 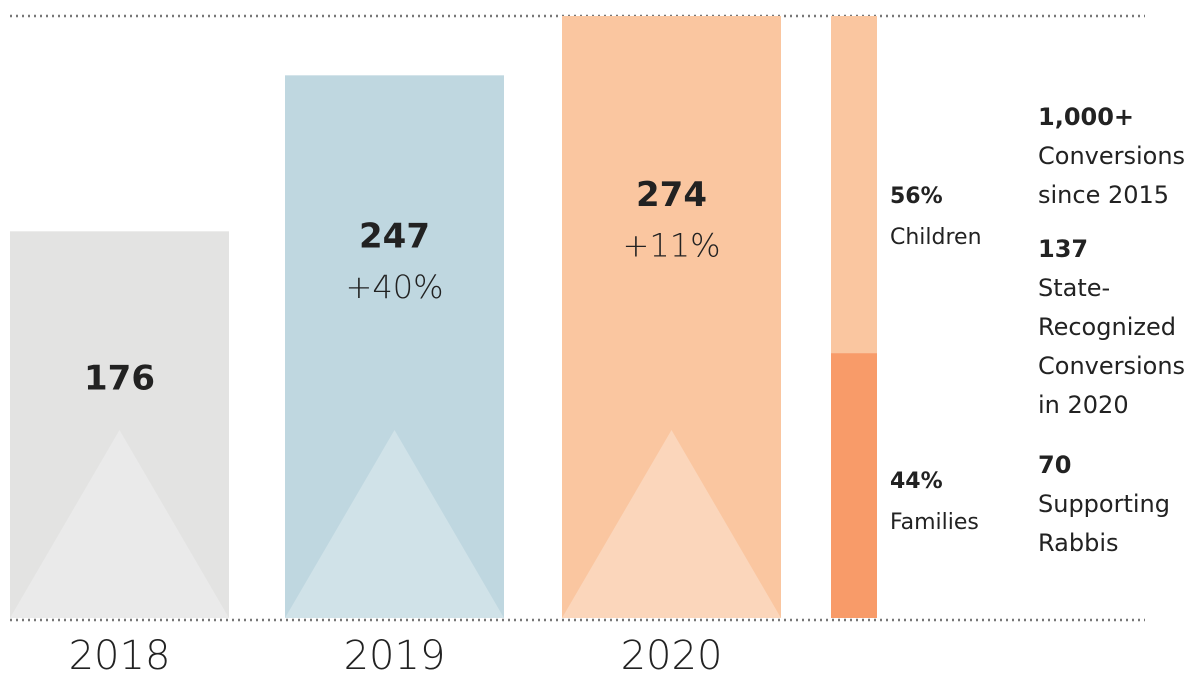 I want to click on stat: 137 State-Recognized Conversions in 2020, so click(x=1118, y=327).